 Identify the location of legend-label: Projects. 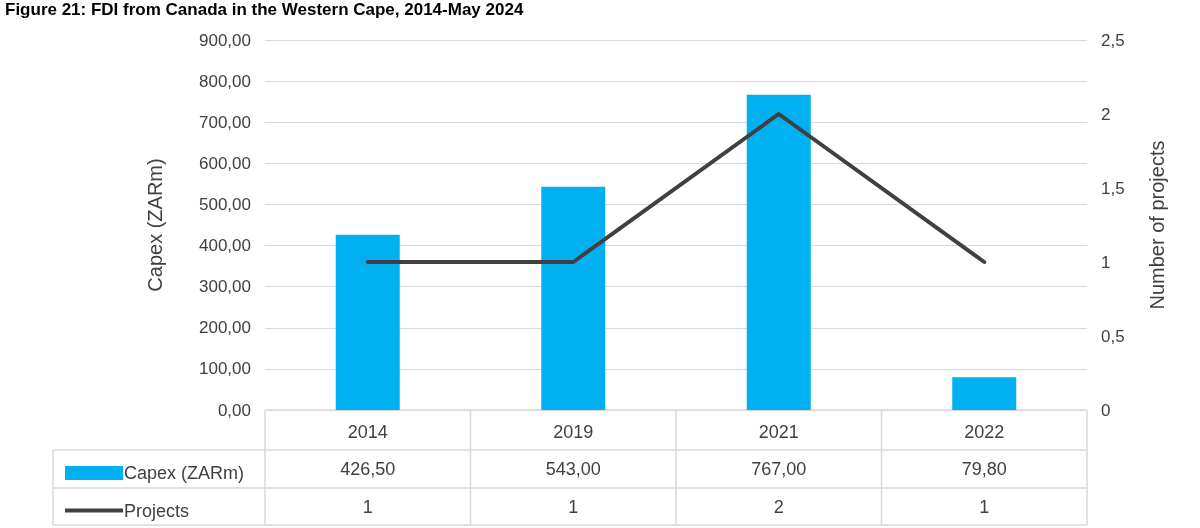
(157, 510).